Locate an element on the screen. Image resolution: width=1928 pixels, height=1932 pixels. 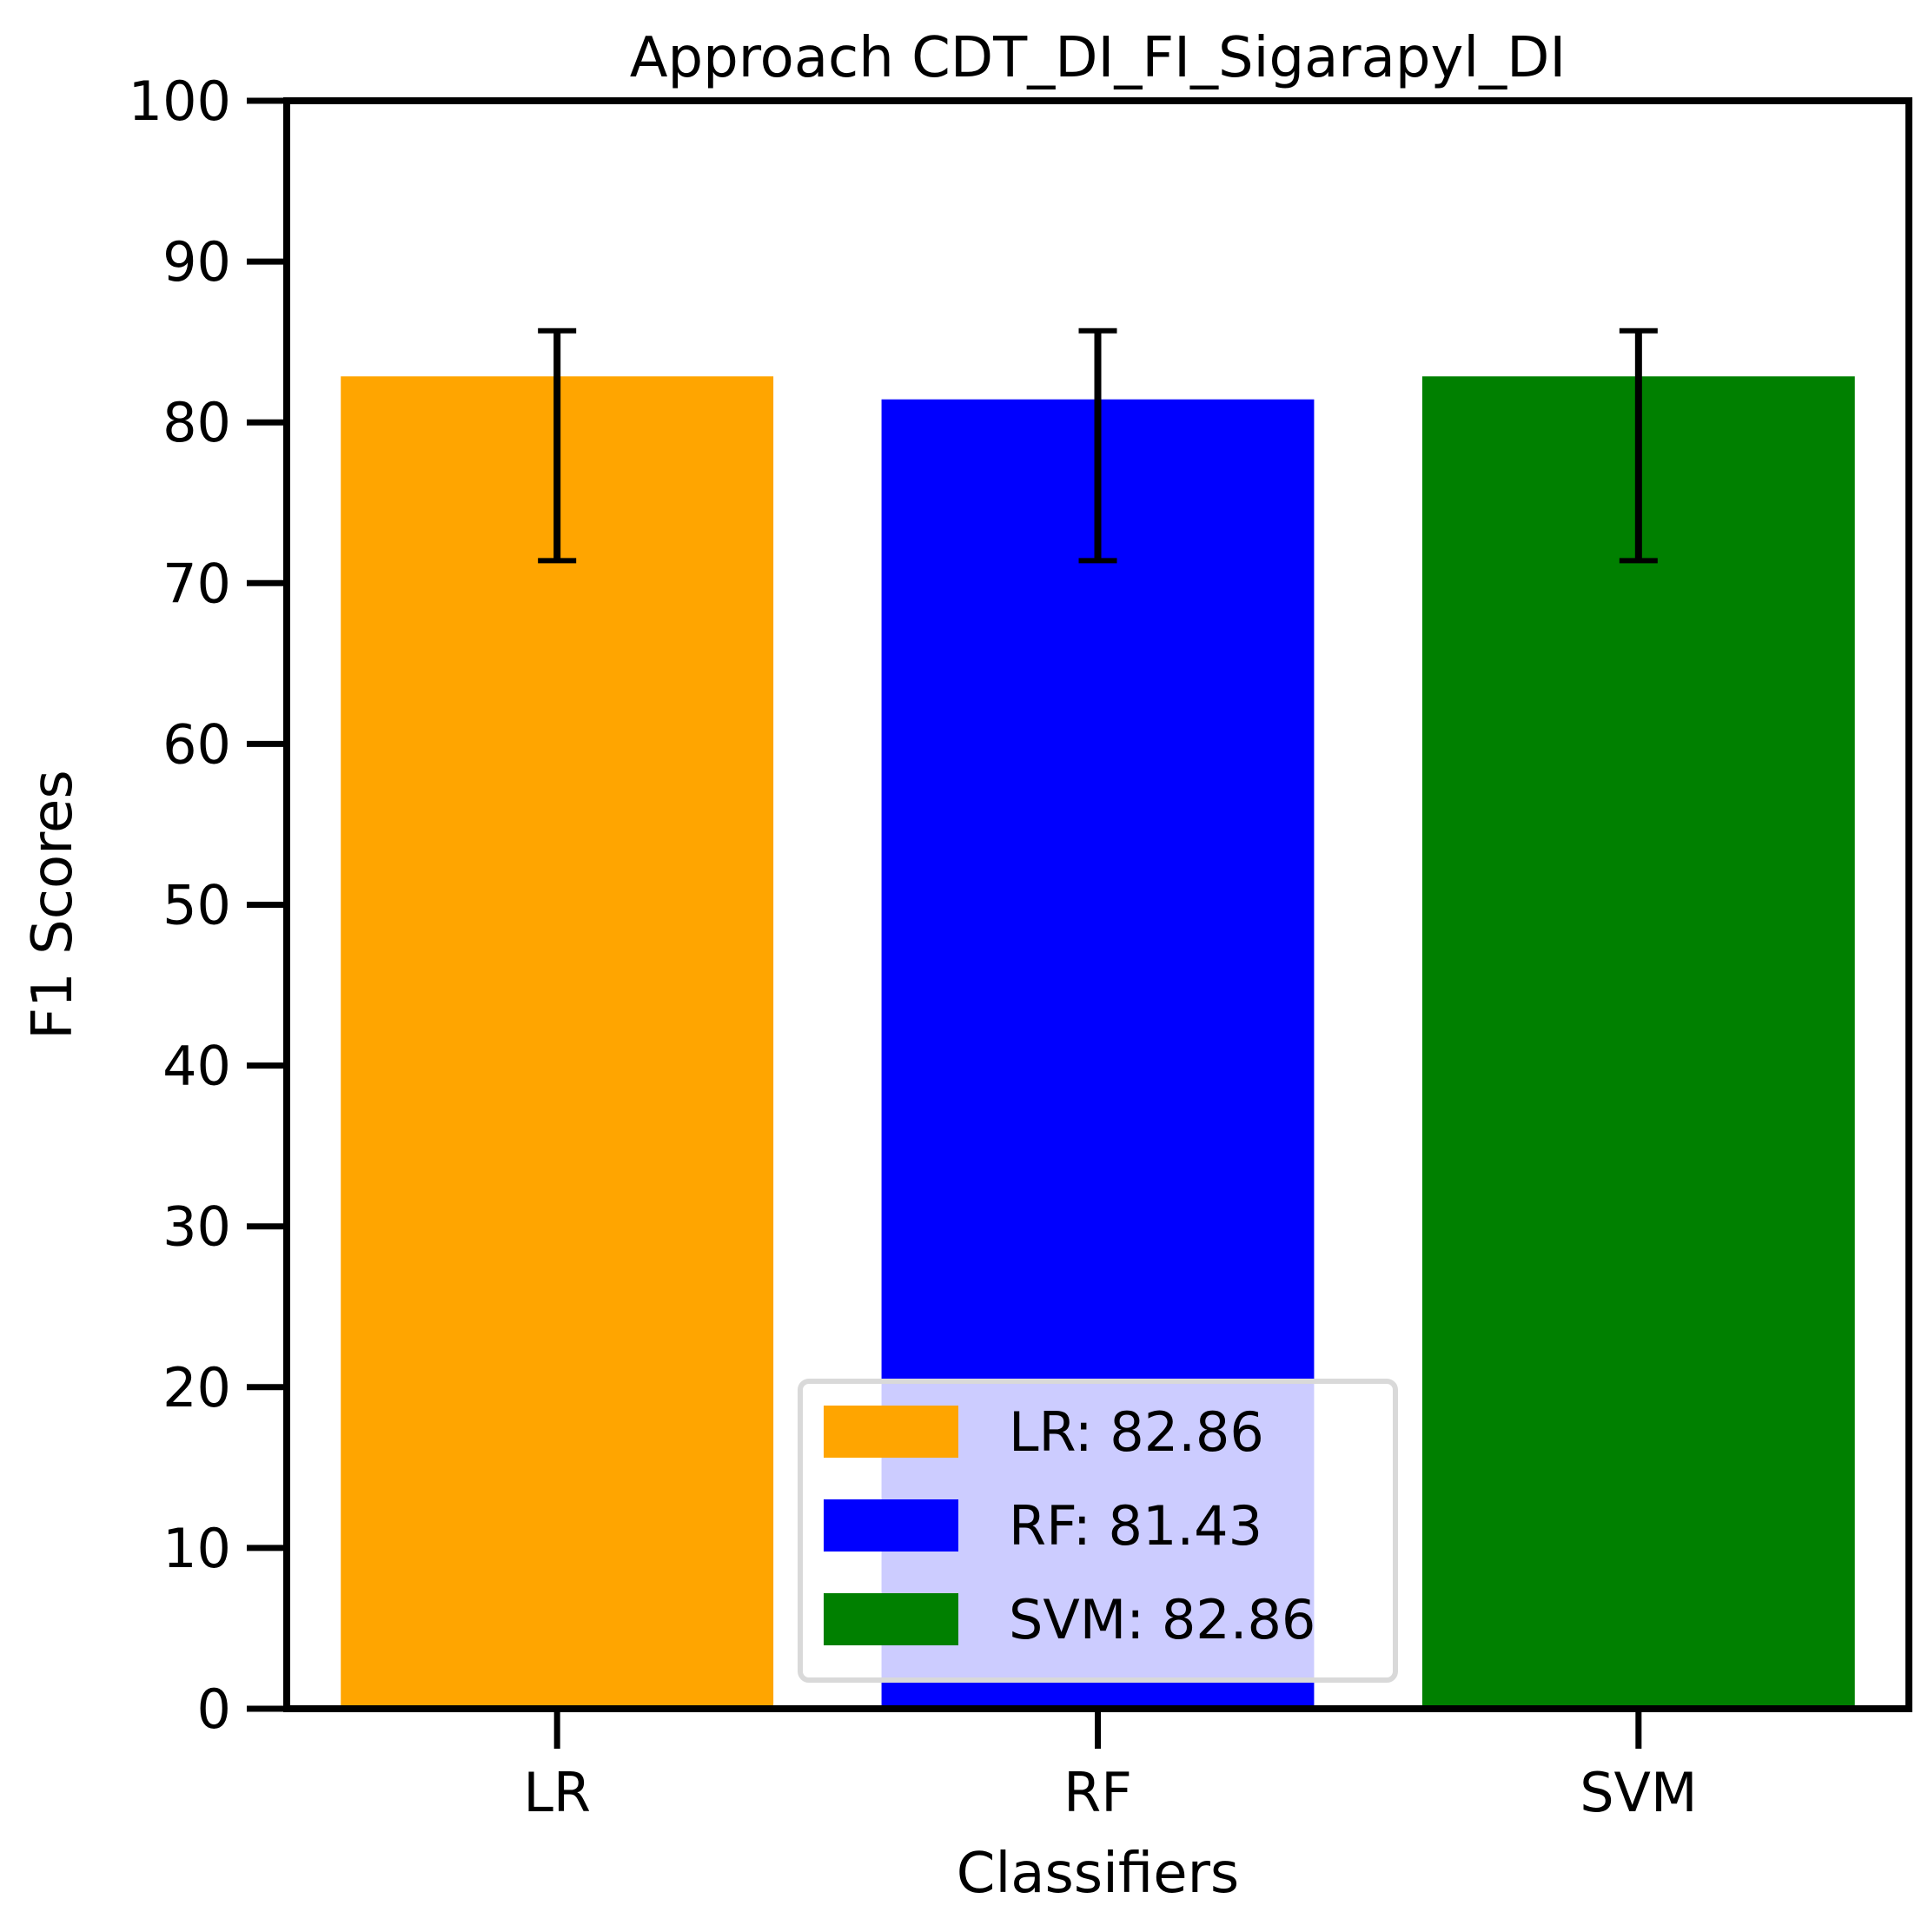
y-axis-label: F1 Scores is located at coordinates (53, 904).